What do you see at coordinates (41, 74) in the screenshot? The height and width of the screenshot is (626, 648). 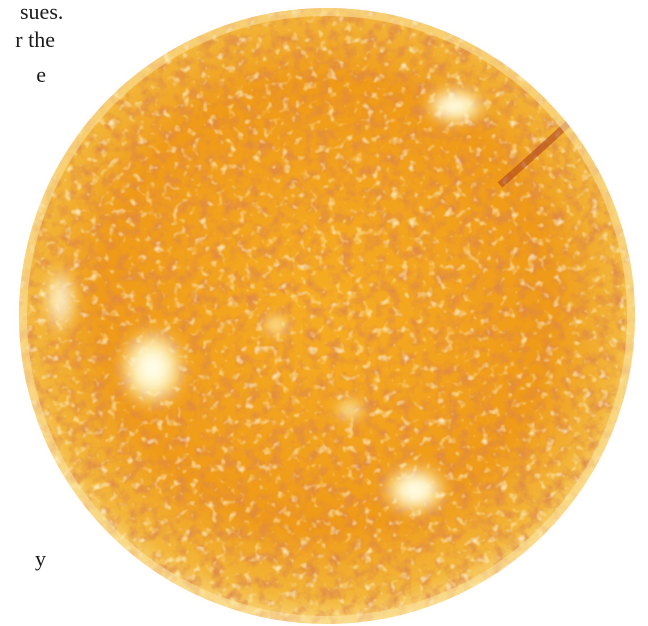 I see `text-fragment: e` at bounding box center [41, 74].